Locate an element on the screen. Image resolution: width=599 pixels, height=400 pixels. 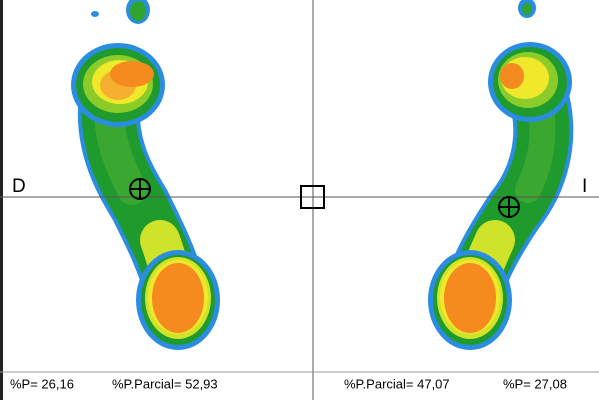
center-marker is located at coordinates (312, 197).